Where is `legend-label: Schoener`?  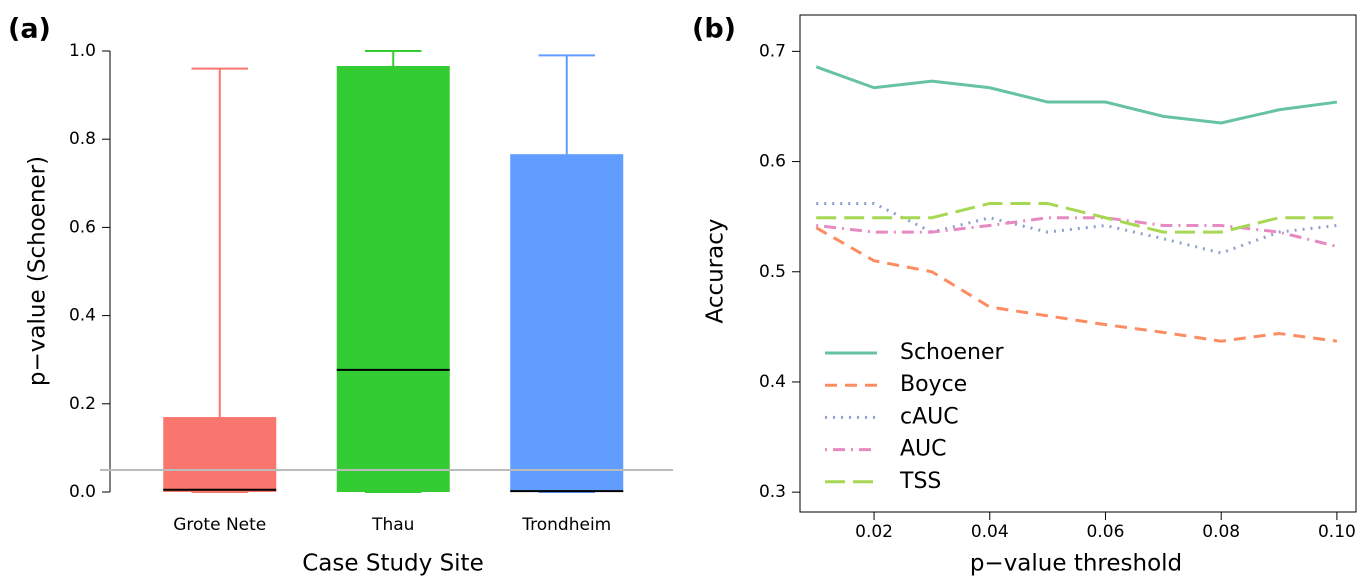 legend-label: Schoener is located at coordinates (952, 352).